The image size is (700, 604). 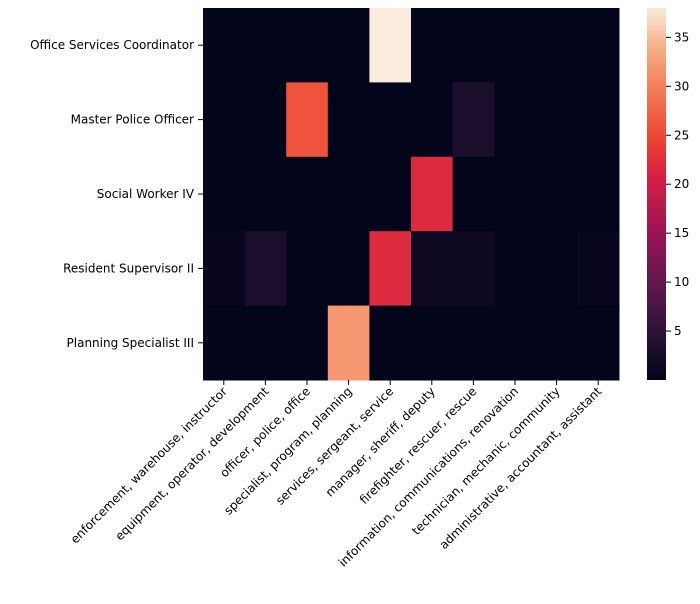 What do you see at coordinates (681, 282) in the screenshot?
I see `colorbar-tick-label: 10` at bounding box center [681, 282].